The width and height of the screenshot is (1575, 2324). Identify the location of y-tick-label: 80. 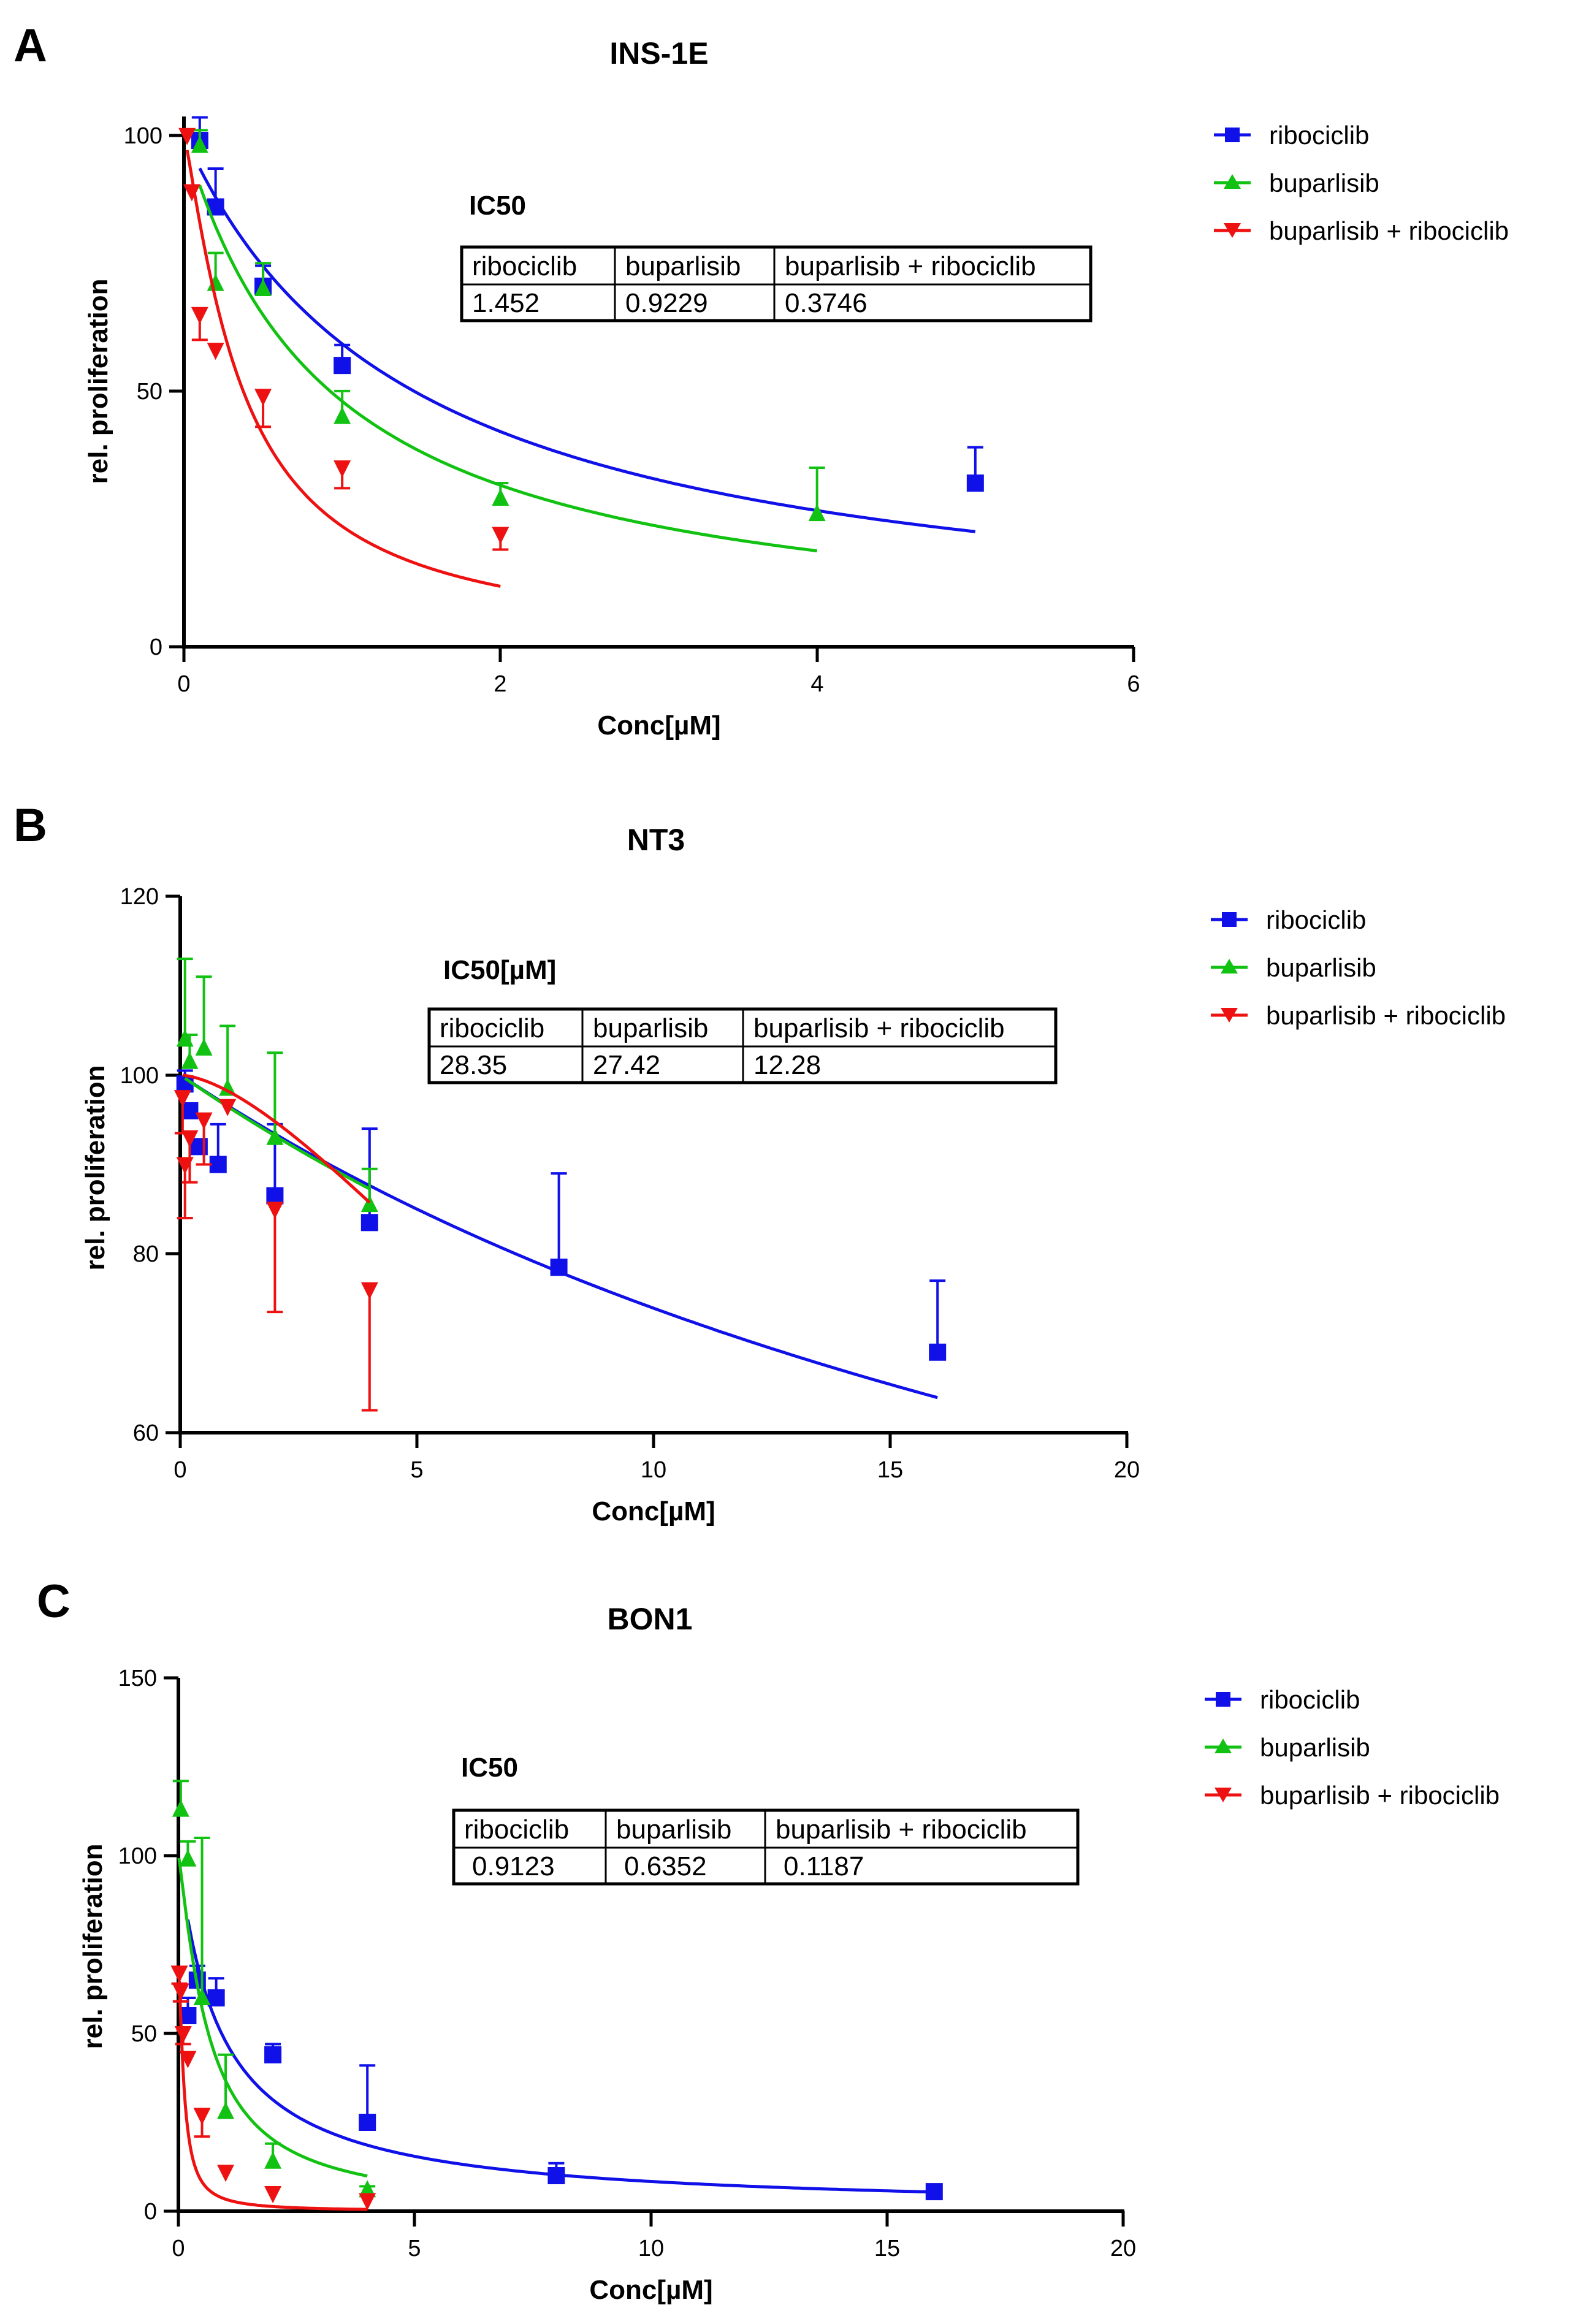
(146, 1254).